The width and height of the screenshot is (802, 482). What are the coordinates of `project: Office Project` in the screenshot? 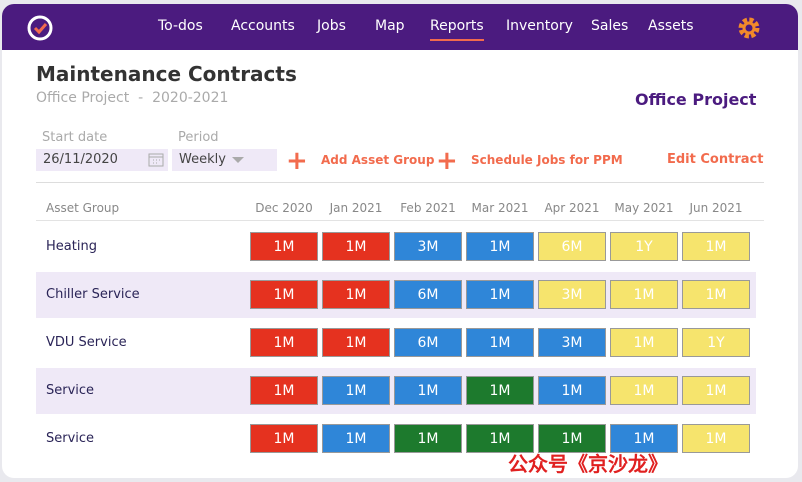 It's located at (83, 98).